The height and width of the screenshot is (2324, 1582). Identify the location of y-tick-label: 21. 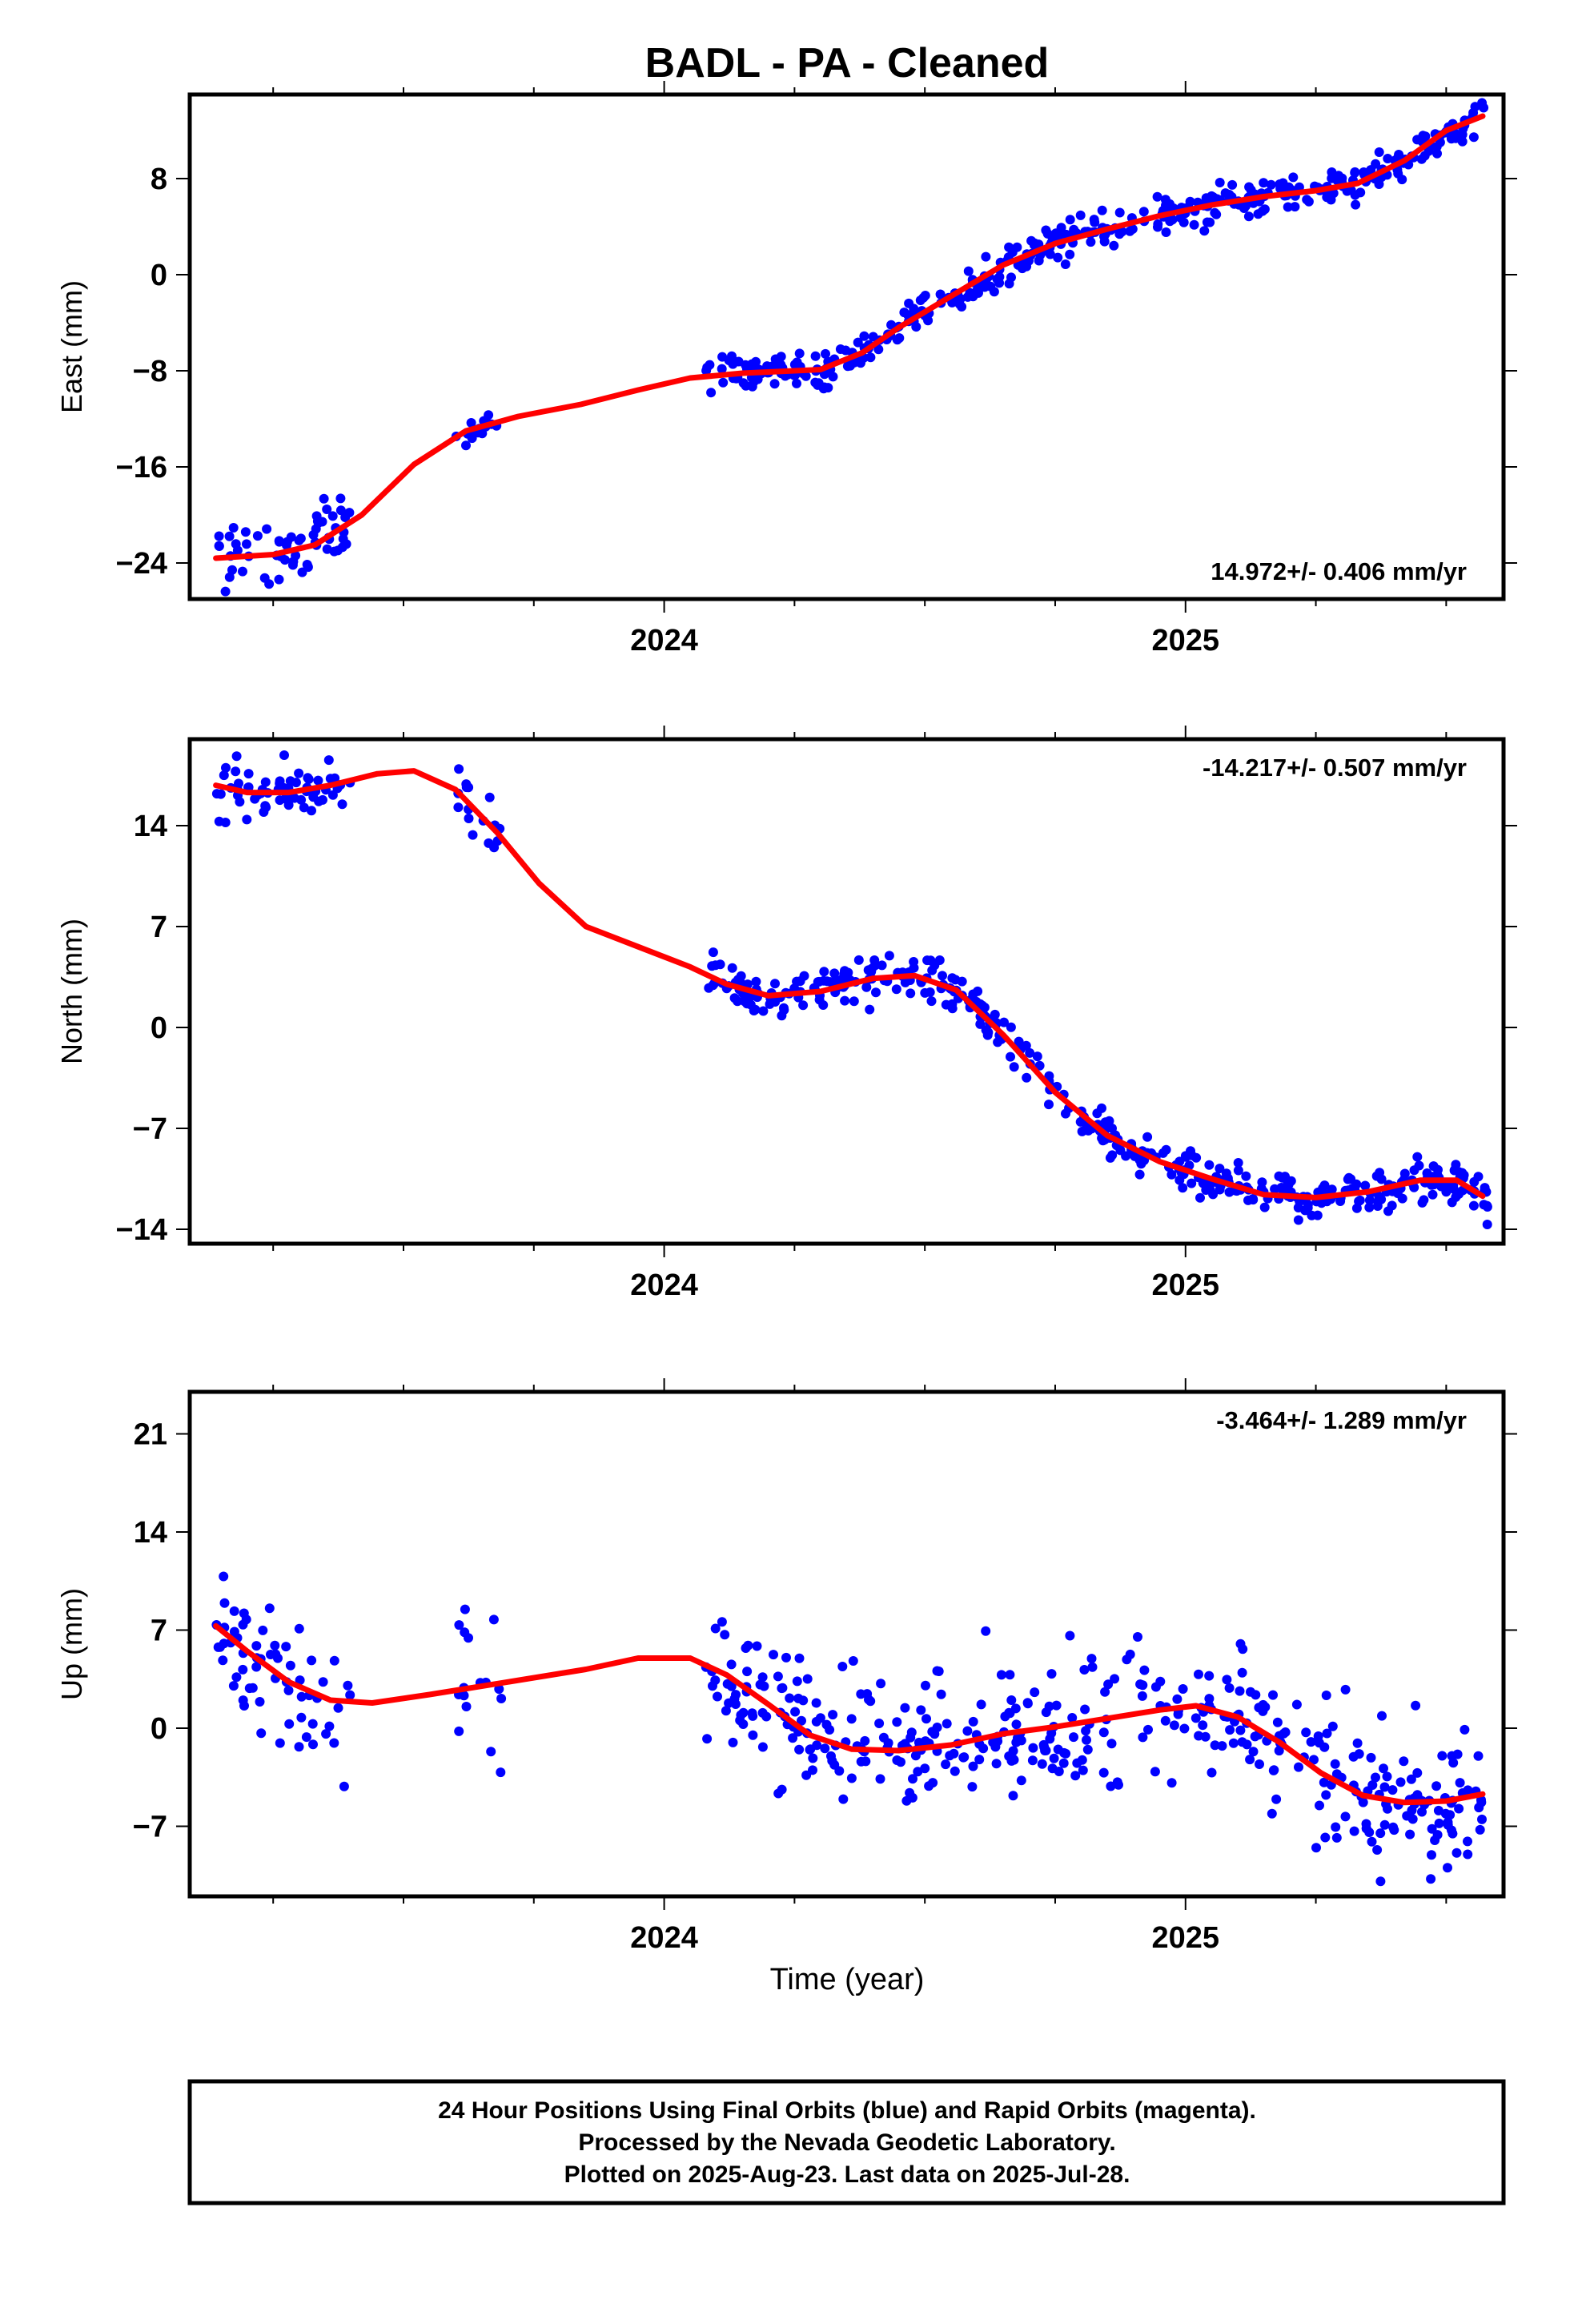
(151, 1435).